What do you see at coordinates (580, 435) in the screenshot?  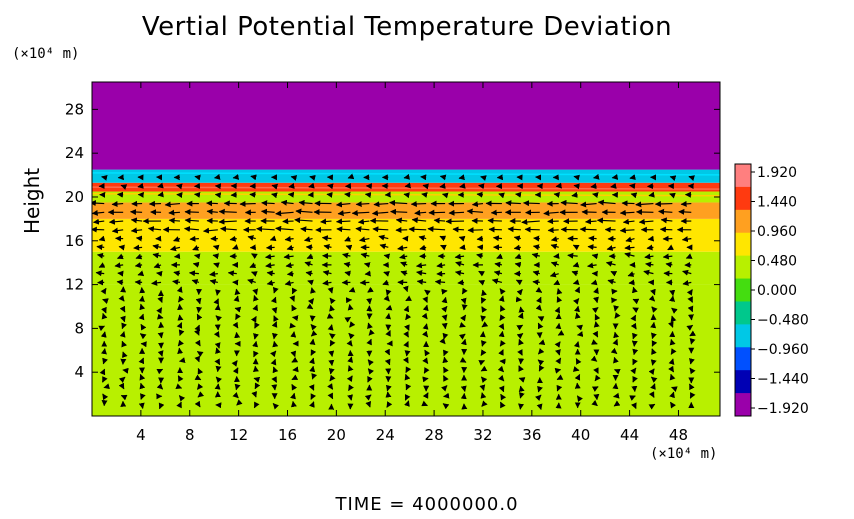 I see `x-tick-label: 40` at bounding box center [580, 435].